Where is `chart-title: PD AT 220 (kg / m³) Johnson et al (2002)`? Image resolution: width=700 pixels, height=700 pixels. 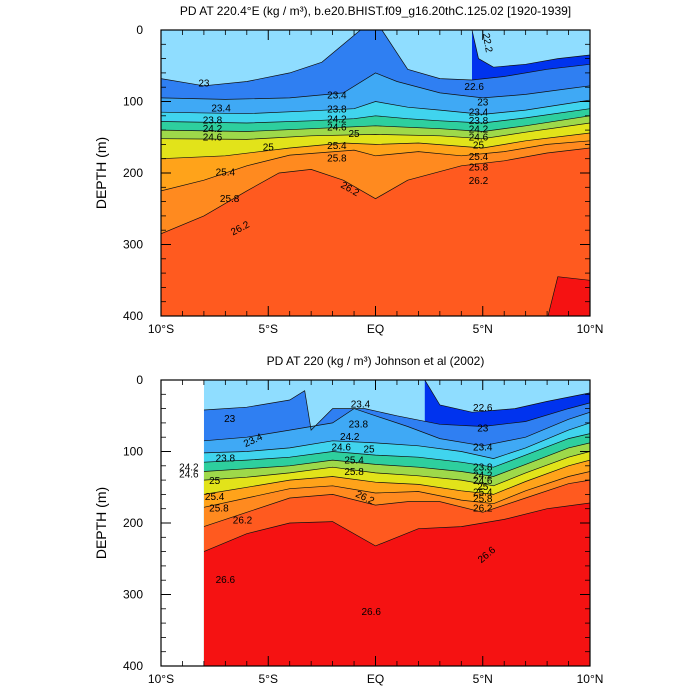
chart-title: PD AT 220 (kg / m³) Johnson et al (2002) is located at coordinates (376, 361).